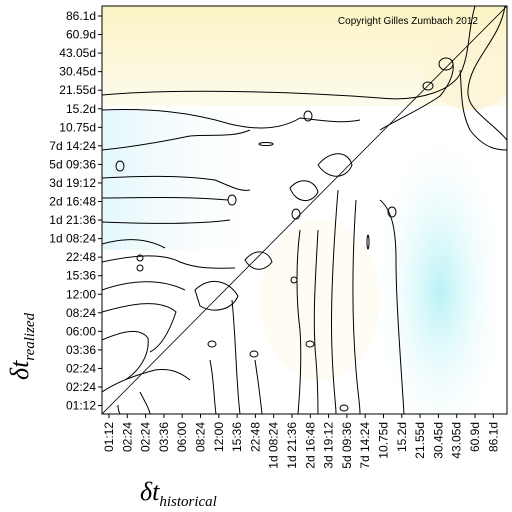 This screenshot has width=512, height=512. What do you see at coordinates (408, 21) in the screenshot?
I see `copyright-text: Copyright Gilles Zumbach 2012` at bounding box center [408, 21].